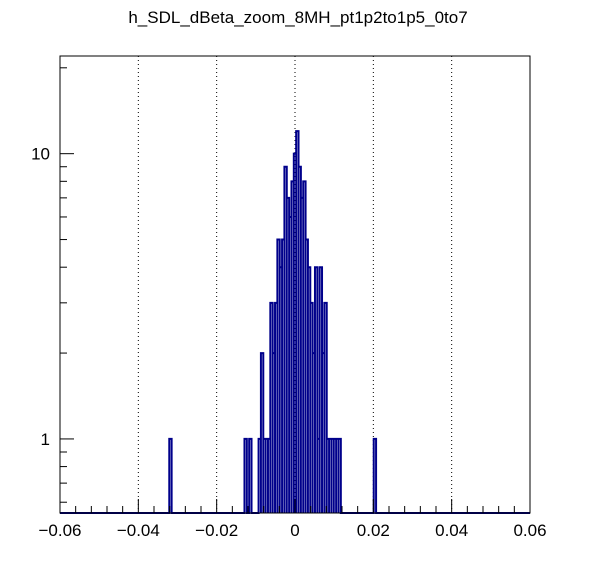 The width and height of the screenshot is (596, 572). What do you see at coordinates (298, 17) in the screenshot?
I see `chart-title: h_SDL_dBeta_zoom_8MH_pt1p2to1p5_0to7` at bounding box center [298, 17].